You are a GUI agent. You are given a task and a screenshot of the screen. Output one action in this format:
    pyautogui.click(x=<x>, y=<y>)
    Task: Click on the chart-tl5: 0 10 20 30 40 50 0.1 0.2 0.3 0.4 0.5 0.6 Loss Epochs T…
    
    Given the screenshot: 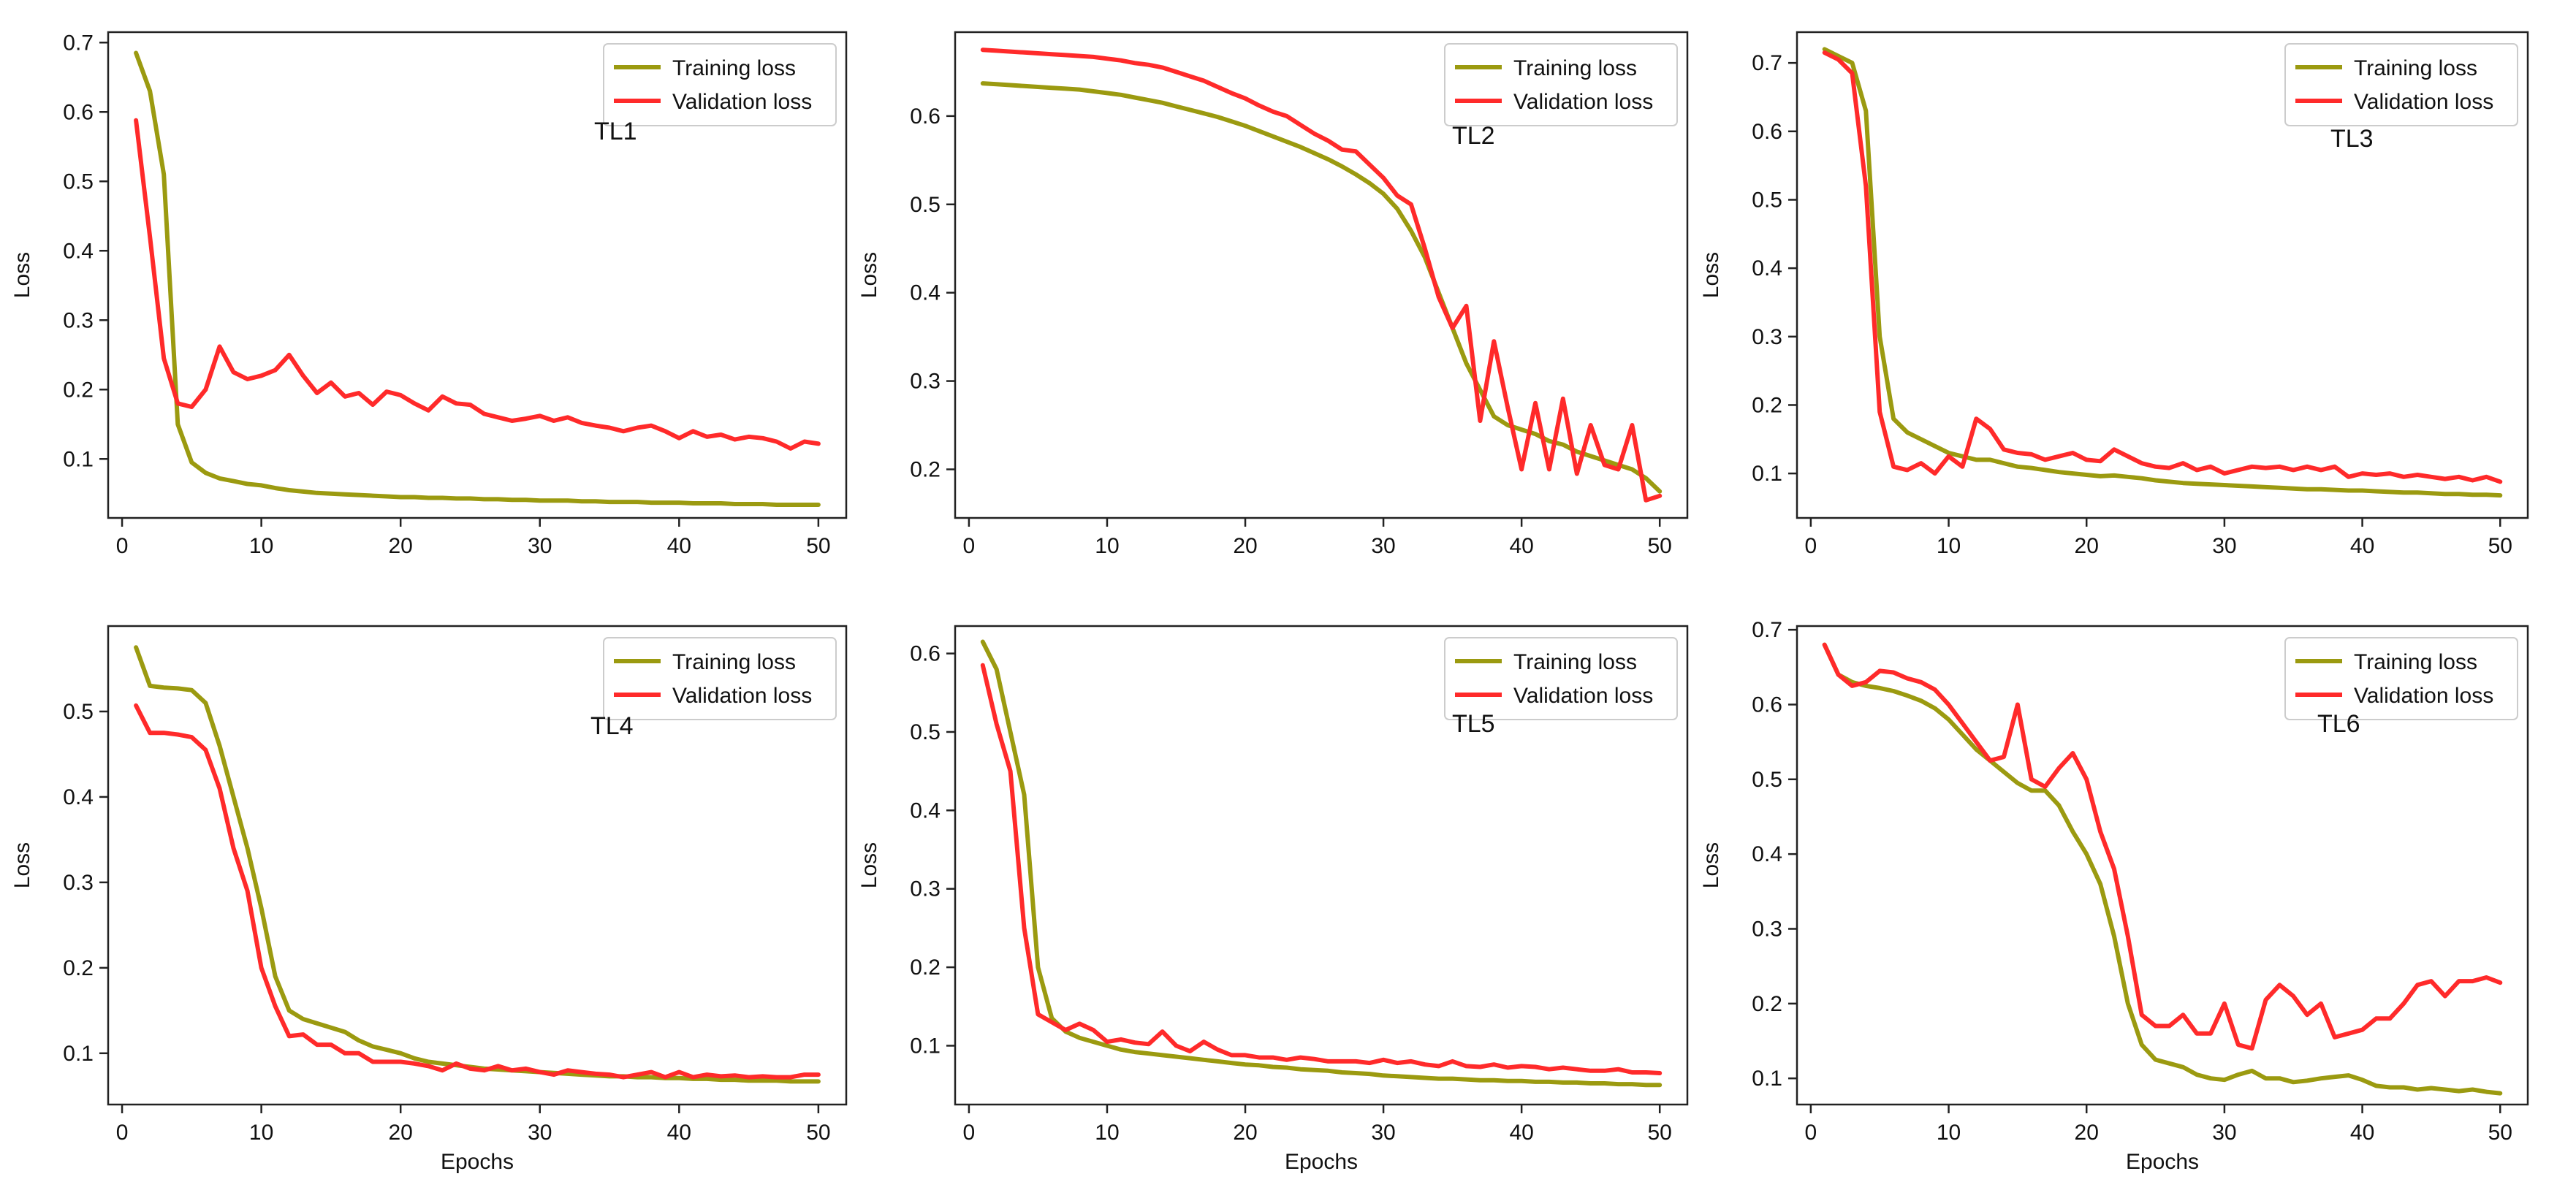 What is the action you would take?
    pyautogui.click(x=1273, y=899)
    